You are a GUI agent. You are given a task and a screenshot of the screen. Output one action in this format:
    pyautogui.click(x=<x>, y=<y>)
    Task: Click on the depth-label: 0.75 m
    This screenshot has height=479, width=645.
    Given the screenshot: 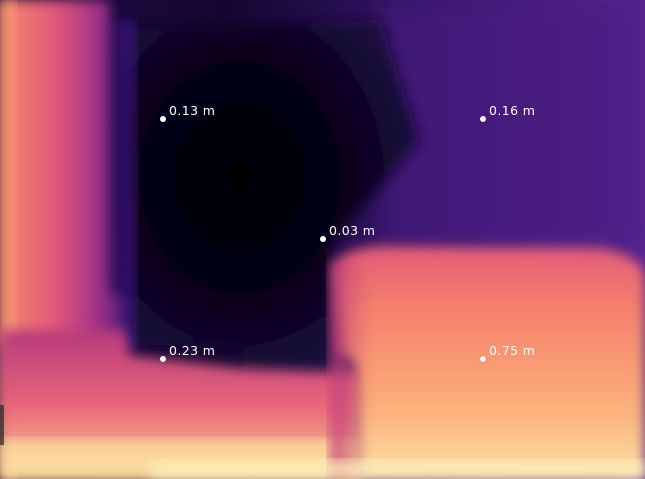 What is the action you would take?
    pyautogui.click(x=512, y=350)
    